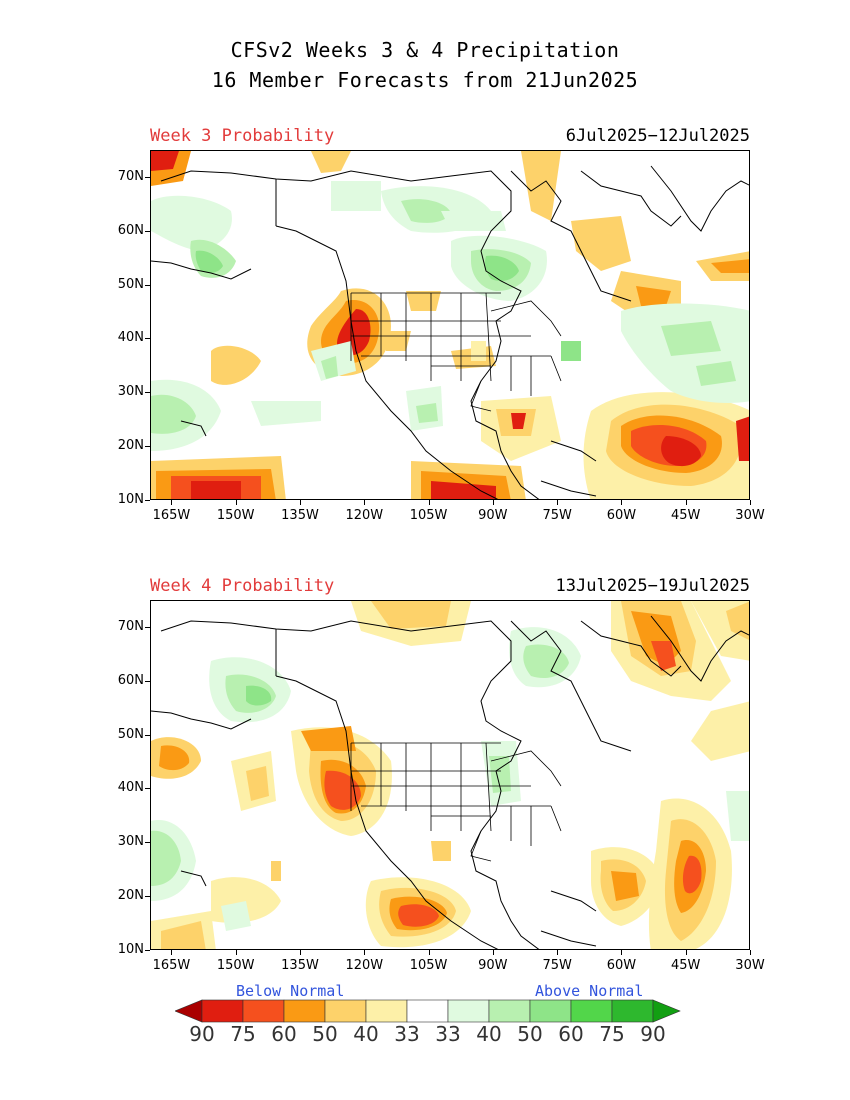 This screenshot has height=1100, width=850. I want to click on panel2-label: Week 4 Probability, so click(242, 586).